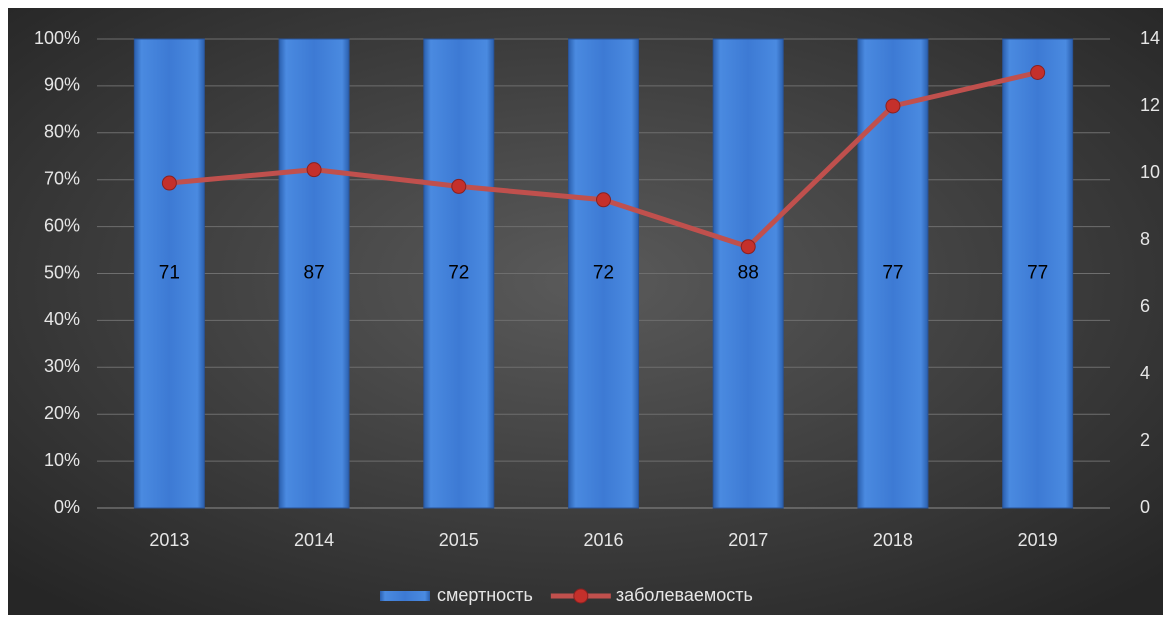  I want to click on y-tick-label: 10%, so click(62, 460).